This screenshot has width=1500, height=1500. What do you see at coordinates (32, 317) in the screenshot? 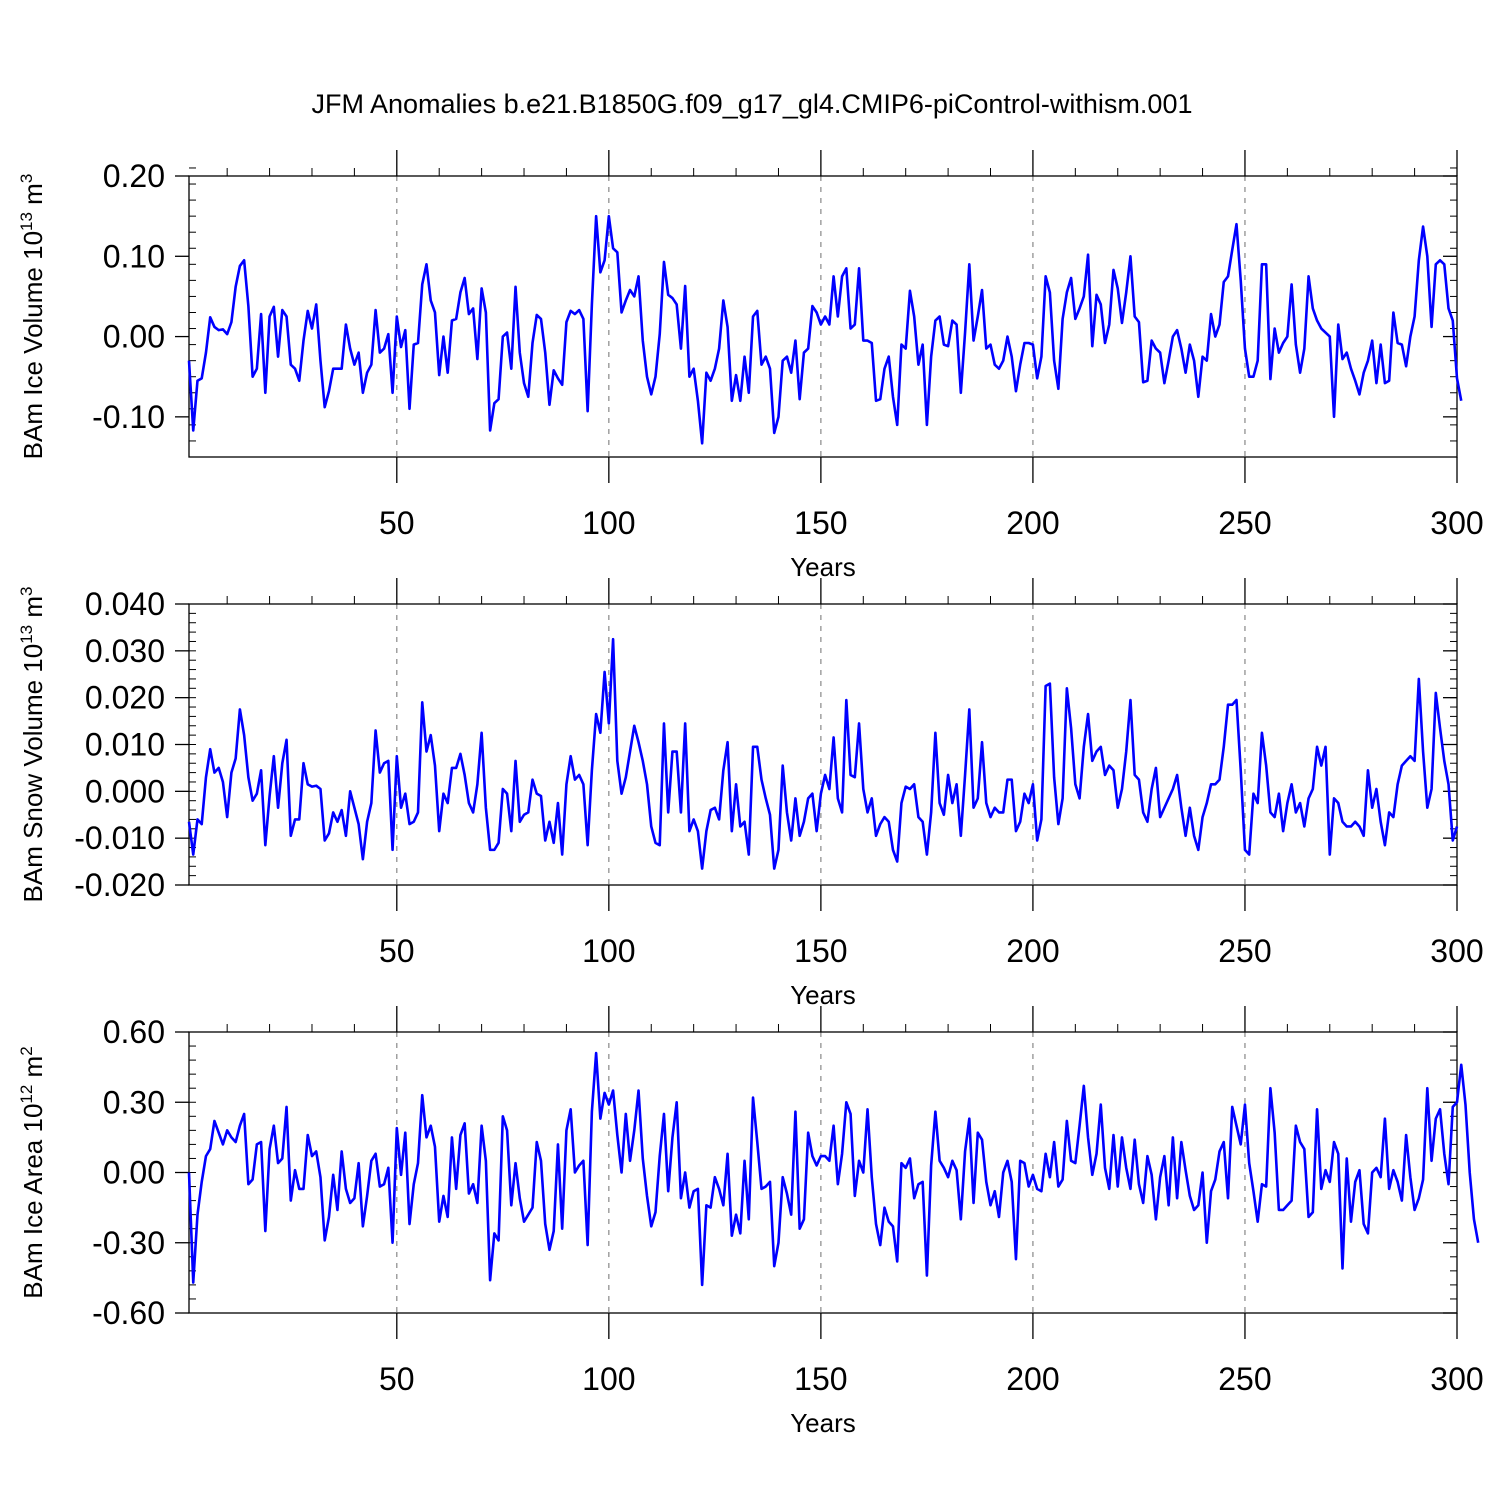
I see `y-axis-label: BAm Ice Volume 1013 m3` at bounding box center [32, 317].